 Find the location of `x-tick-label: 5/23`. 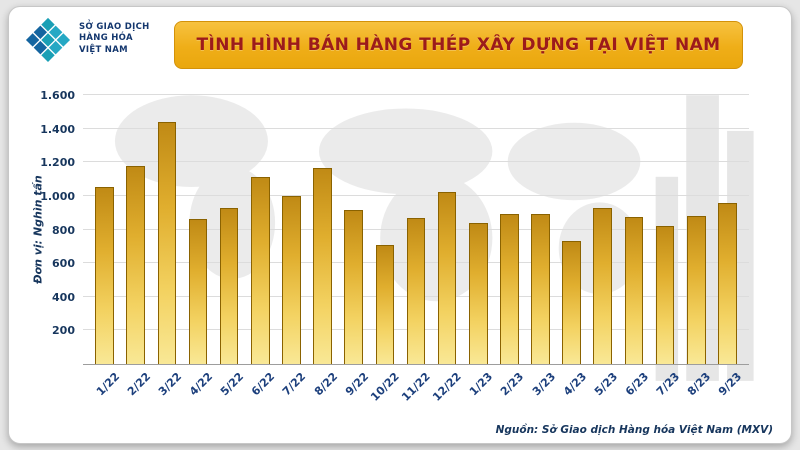

x-tick-label: 5/23 is located at coordinates (606, 384).